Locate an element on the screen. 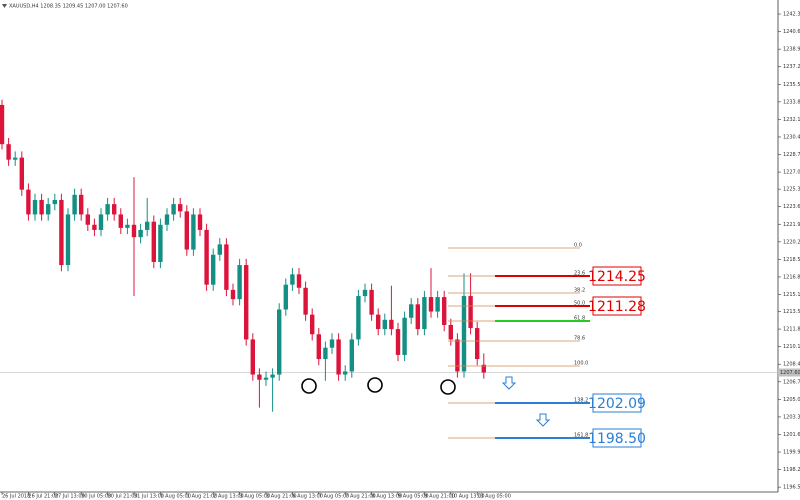 The image size is (800, 500). y-tick-label: 1221.95 is located at coordinates (791, 225).